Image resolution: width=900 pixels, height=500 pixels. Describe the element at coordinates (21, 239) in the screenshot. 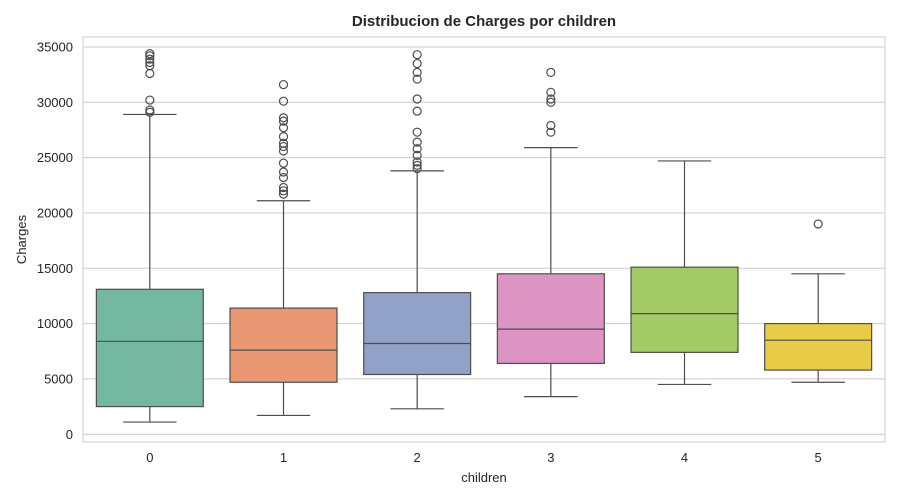

I see `y-axis-label: Charges` at that location.